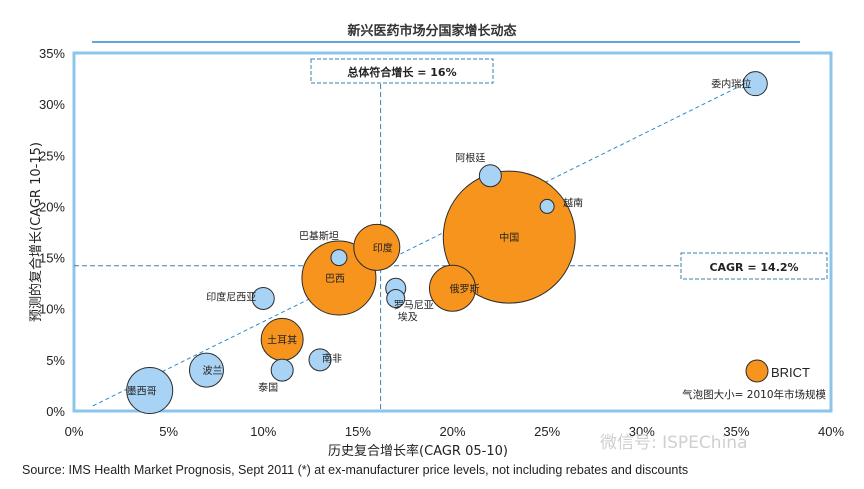  What do you see at coordinates (231, 296) in the screenshot?
I see `bubble-label: 印度尼西亚` at bounding box center [231, 296].